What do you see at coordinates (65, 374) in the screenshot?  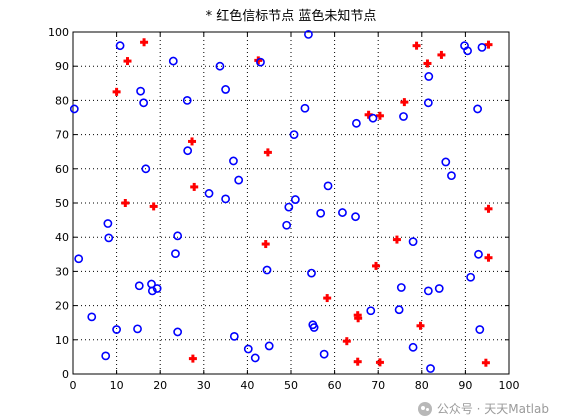 I see `y-tick-label: 0` at bounding box center [65, 374].